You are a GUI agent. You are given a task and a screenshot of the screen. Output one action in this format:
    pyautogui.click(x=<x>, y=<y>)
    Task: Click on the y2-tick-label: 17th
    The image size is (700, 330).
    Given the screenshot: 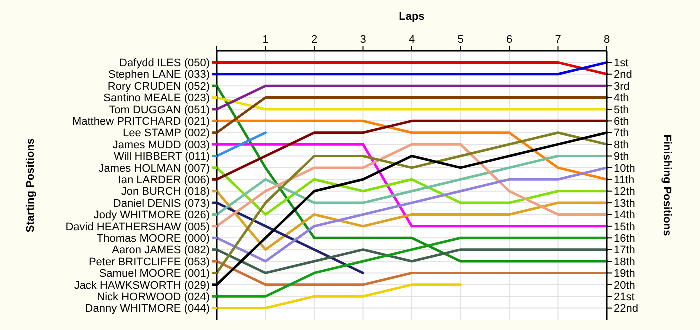 What is the action you would take?
    pyautogui.click(x=625, y=250)
    